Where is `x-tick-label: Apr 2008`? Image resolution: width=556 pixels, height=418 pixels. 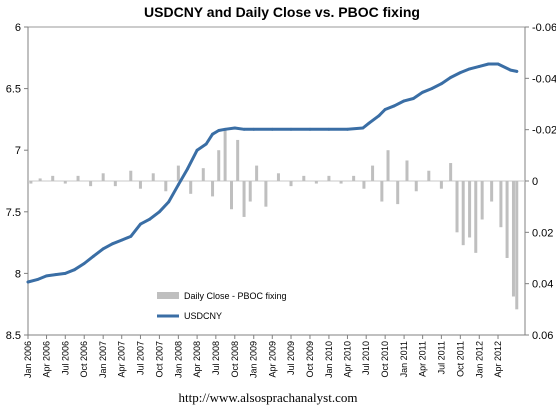 x-tick-label: Apr 2008 is located at coordinates (197, 359).